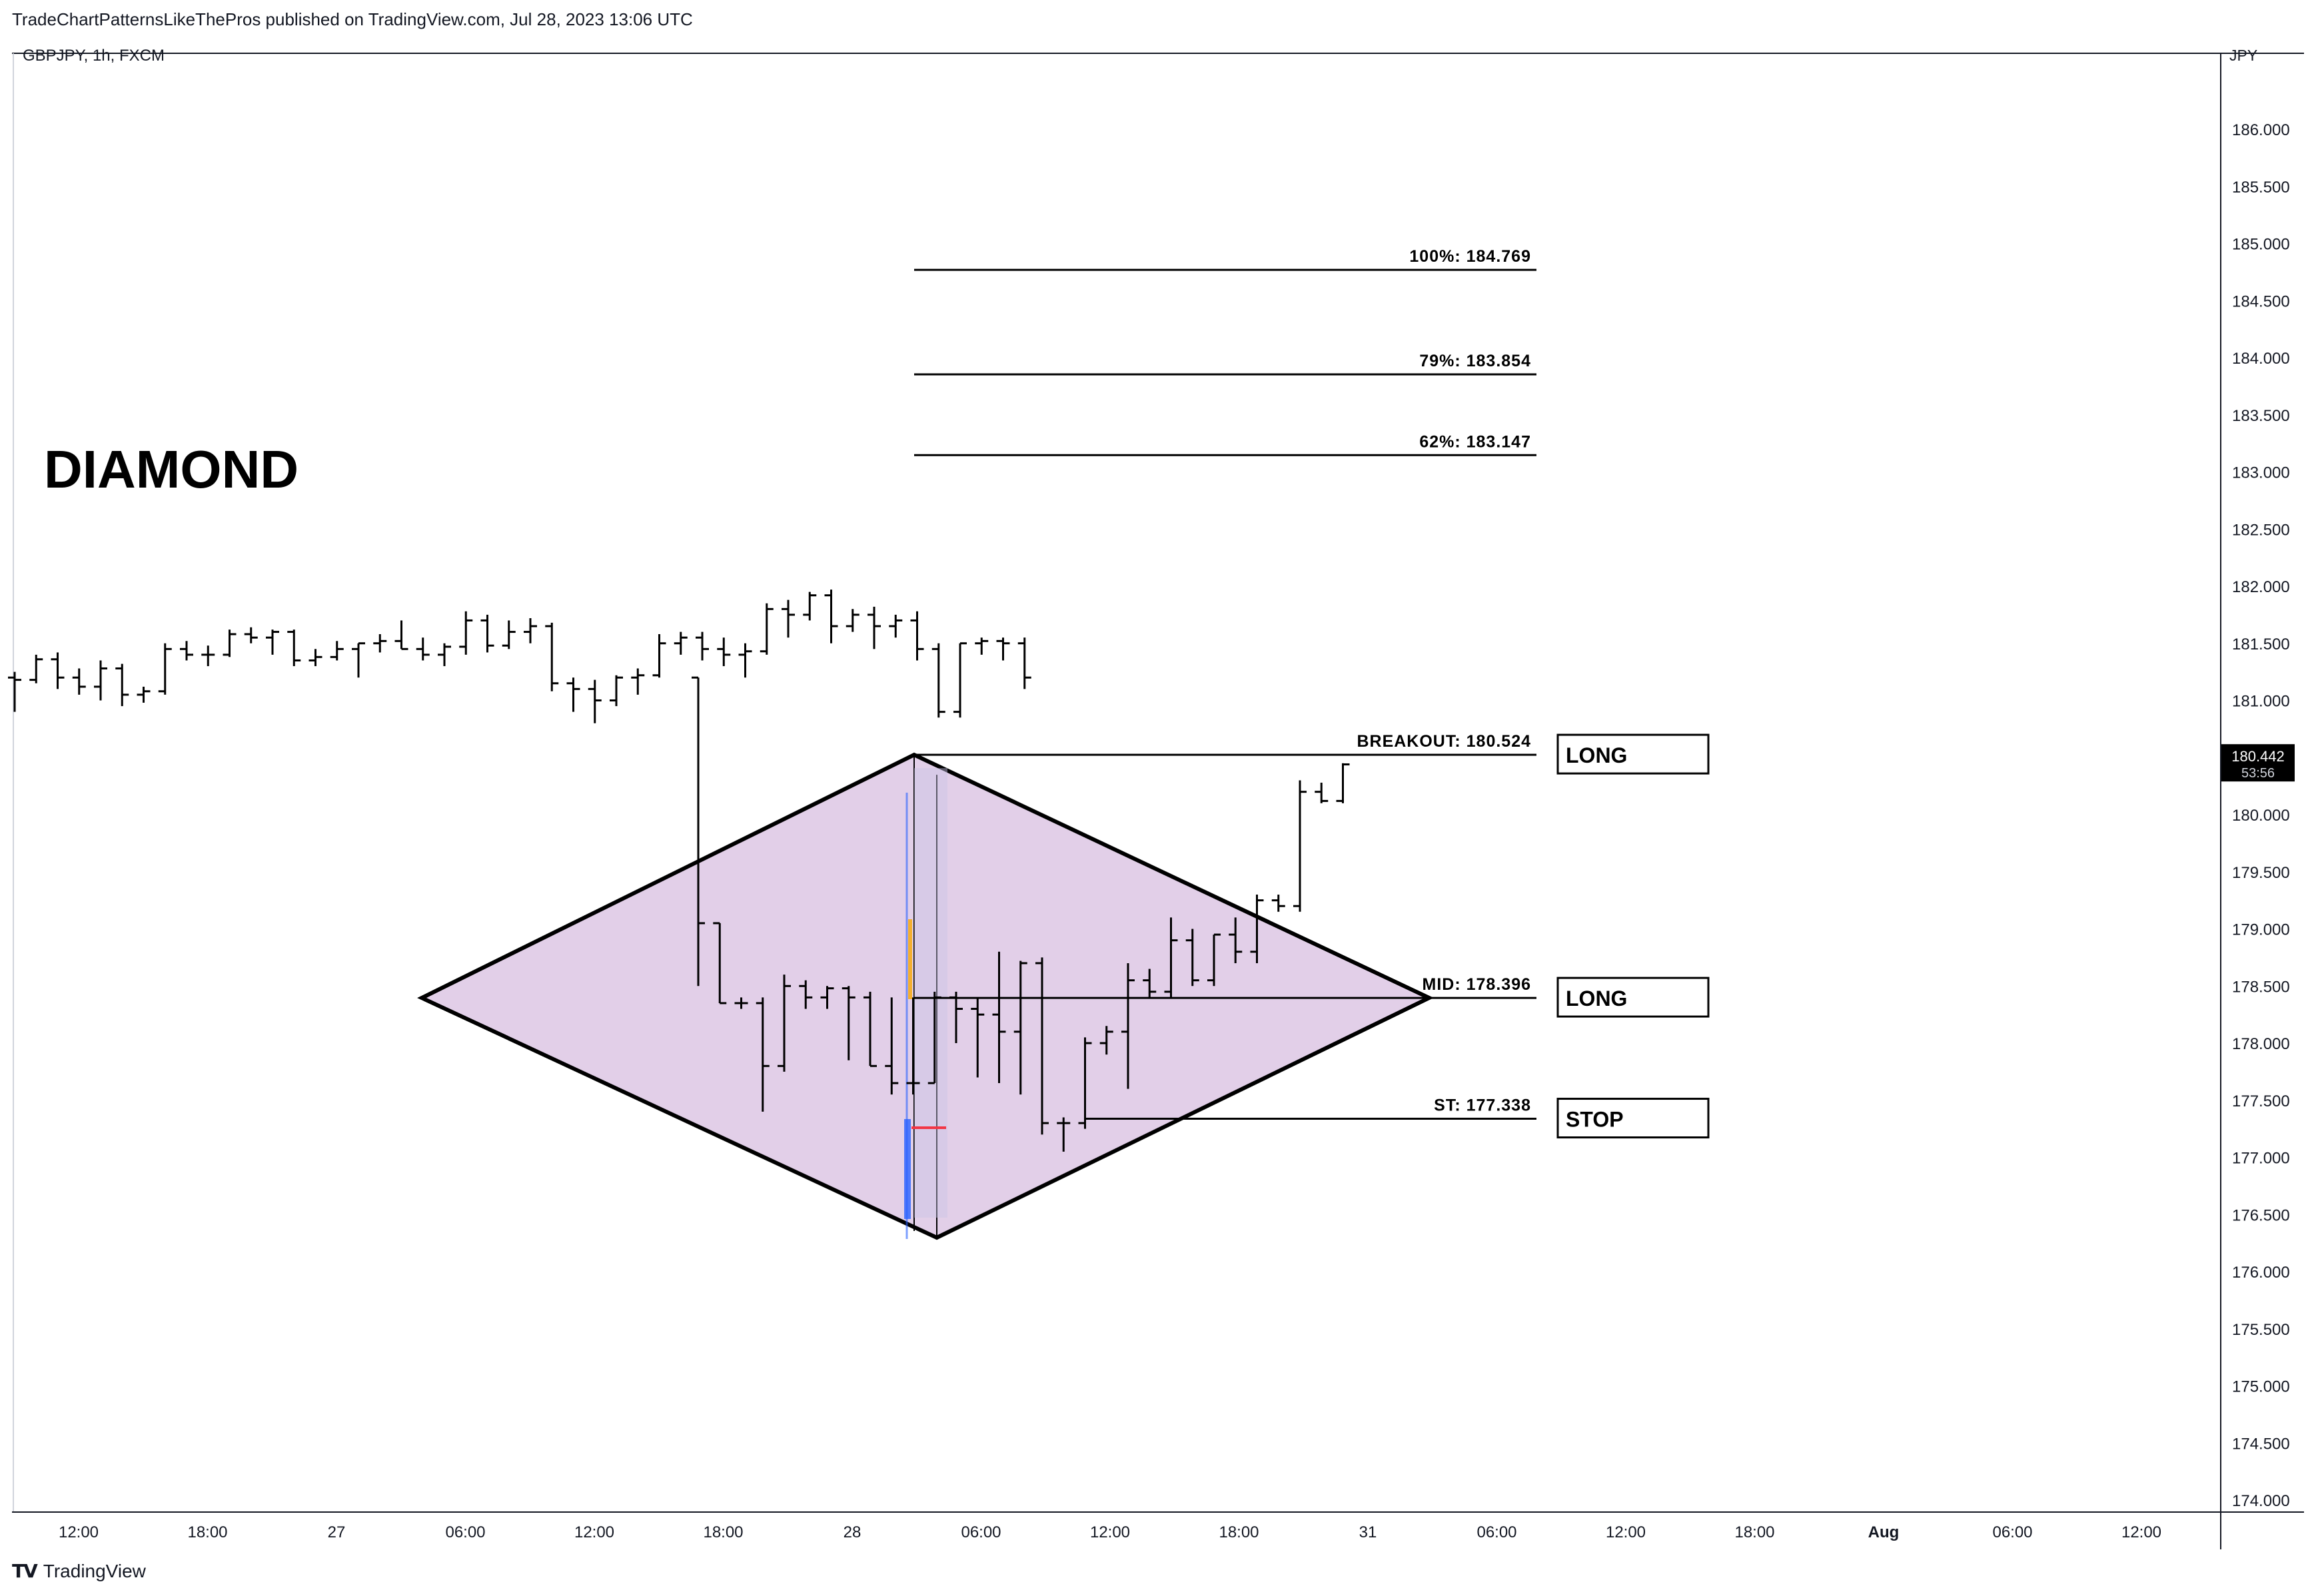  I want to click on signal-tag: STOP, so click(1633, 1118).